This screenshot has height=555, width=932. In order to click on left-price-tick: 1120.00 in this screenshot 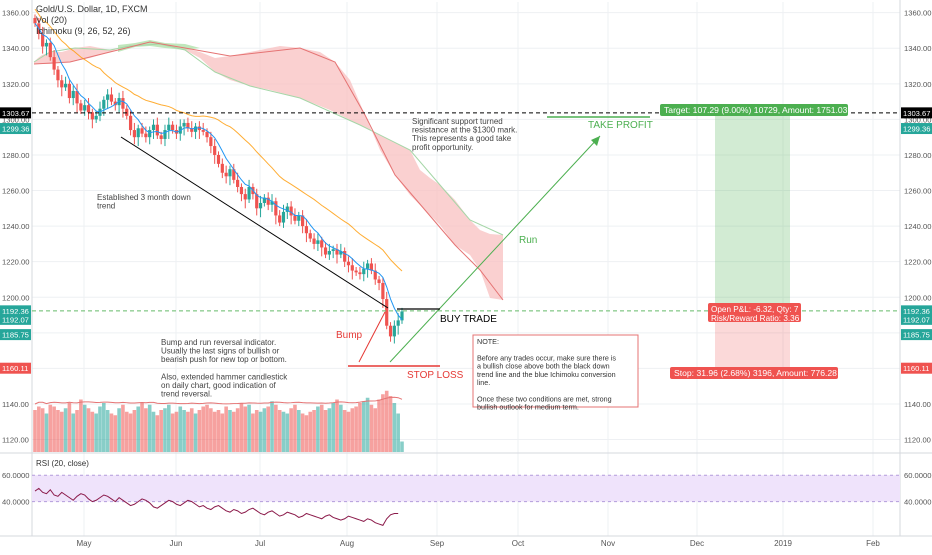, I will do `click(15, 440)`.